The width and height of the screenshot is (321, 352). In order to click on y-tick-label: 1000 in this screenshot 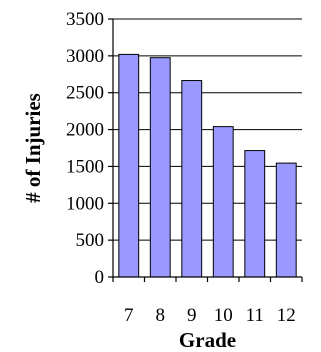, I will do `click(85, 203)`.